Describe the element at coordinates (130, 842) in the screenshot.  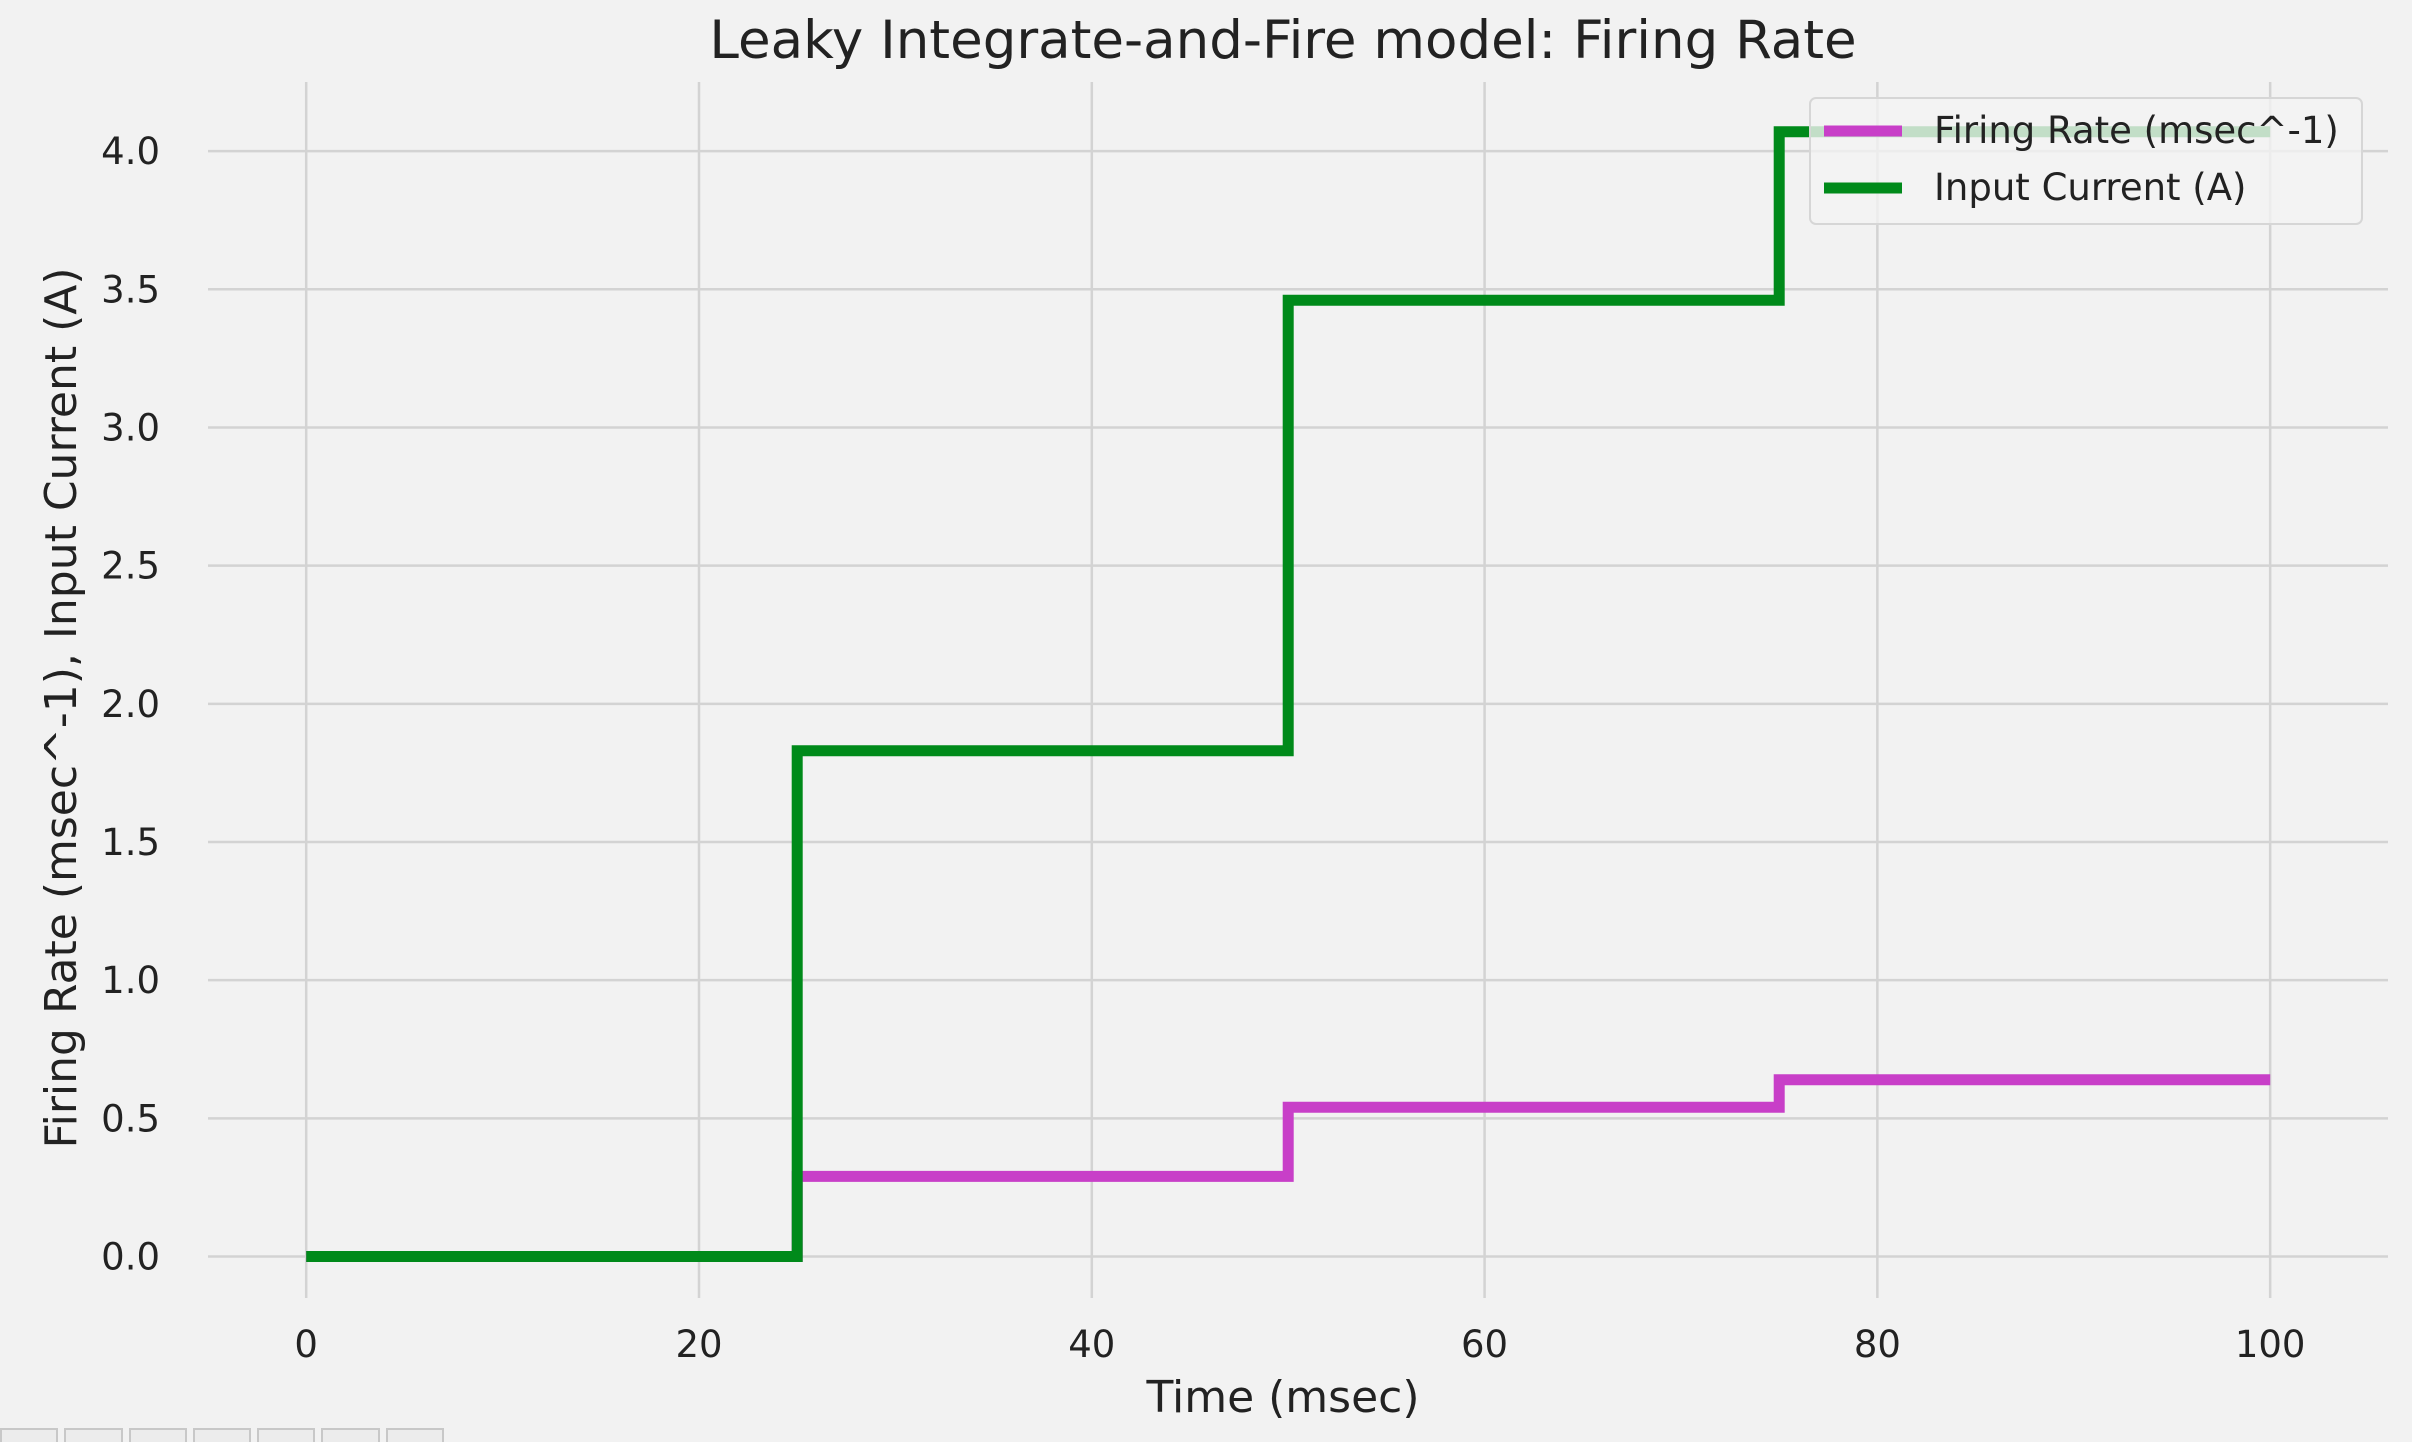
I see `y-tick-label: 1.5` at that location.